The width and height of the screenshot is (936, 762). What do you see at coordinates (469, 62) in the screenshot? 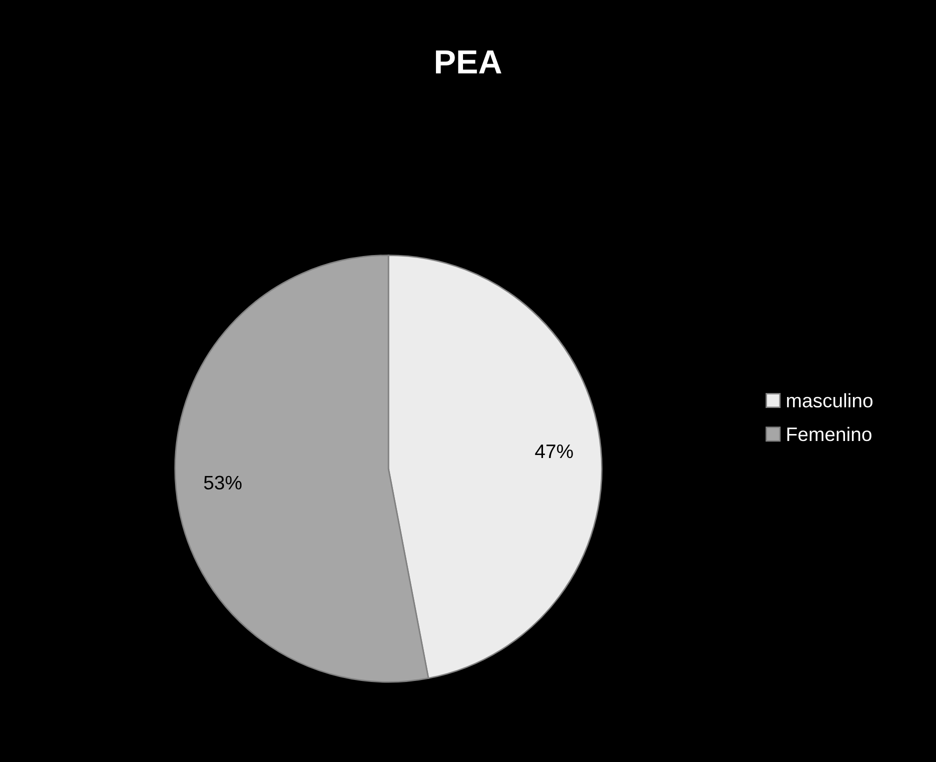
I see `chart-title: PEA` at bounding box center [469, 62].